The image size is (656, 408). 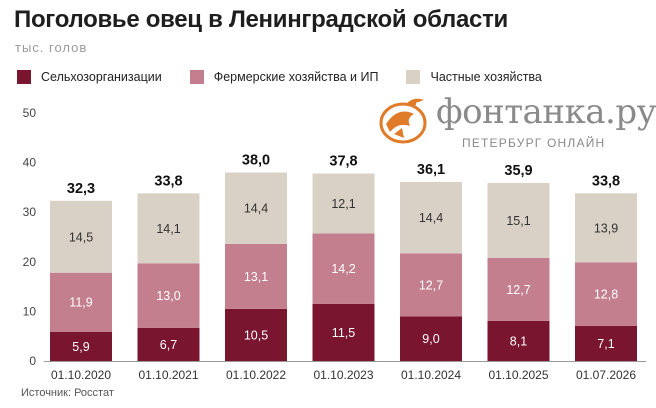 What do you see at coordinates (256, 161) in the screenshot?
I see `total-value-label: 38,0` at bounding box center [256, 161].